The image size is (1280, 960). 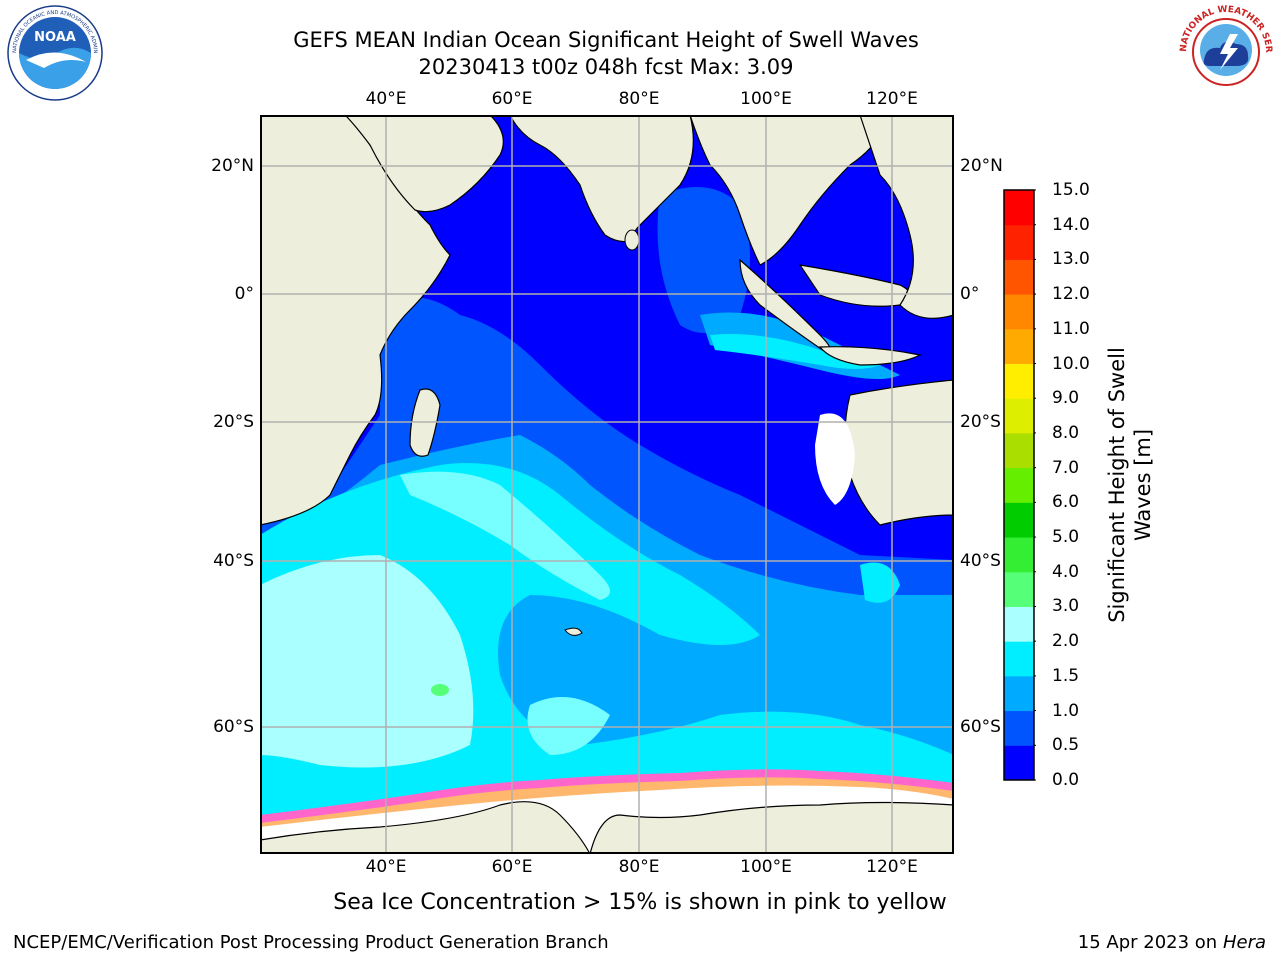 What do you see at coordinates (424, 164) in the screenshot?
I see `arabia-landmass` at bounding box center [424, 164].